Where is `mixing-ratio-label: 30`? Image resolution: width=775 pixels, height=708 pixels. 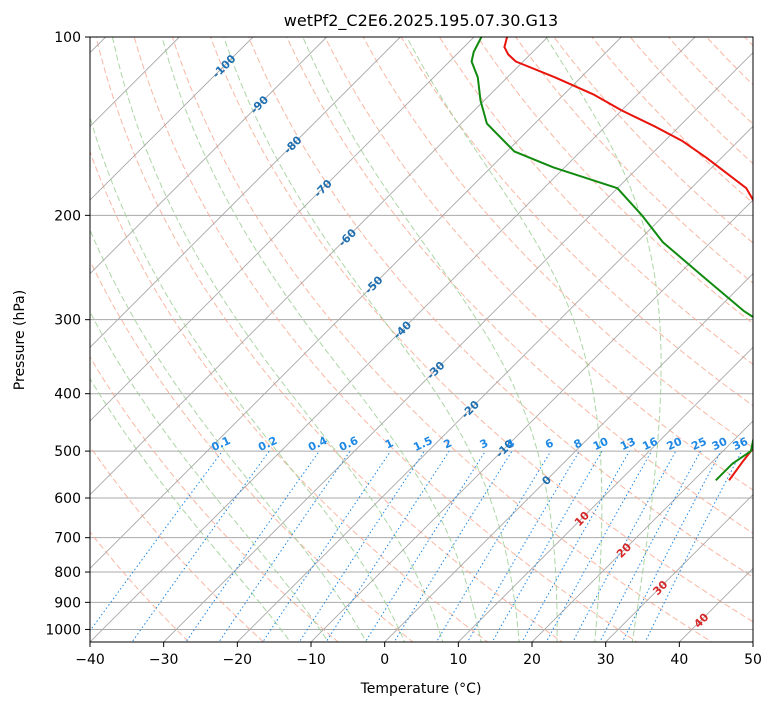 mixing-ratio-label: 30 is located at coordinates (720, 444).